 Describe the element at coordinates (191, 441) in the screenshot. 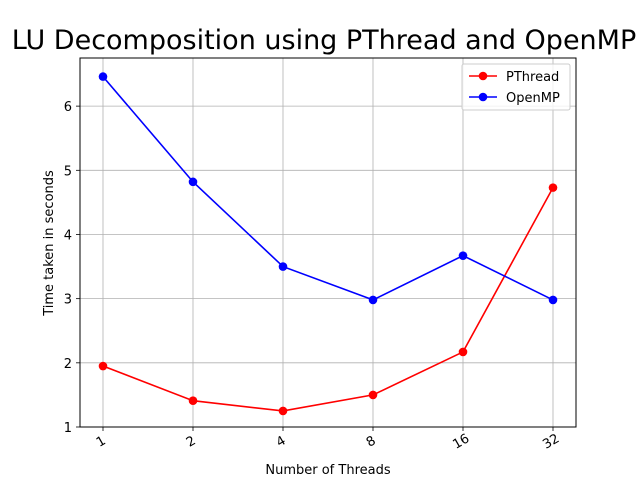

I see `x-tick-label: 2` at that location.